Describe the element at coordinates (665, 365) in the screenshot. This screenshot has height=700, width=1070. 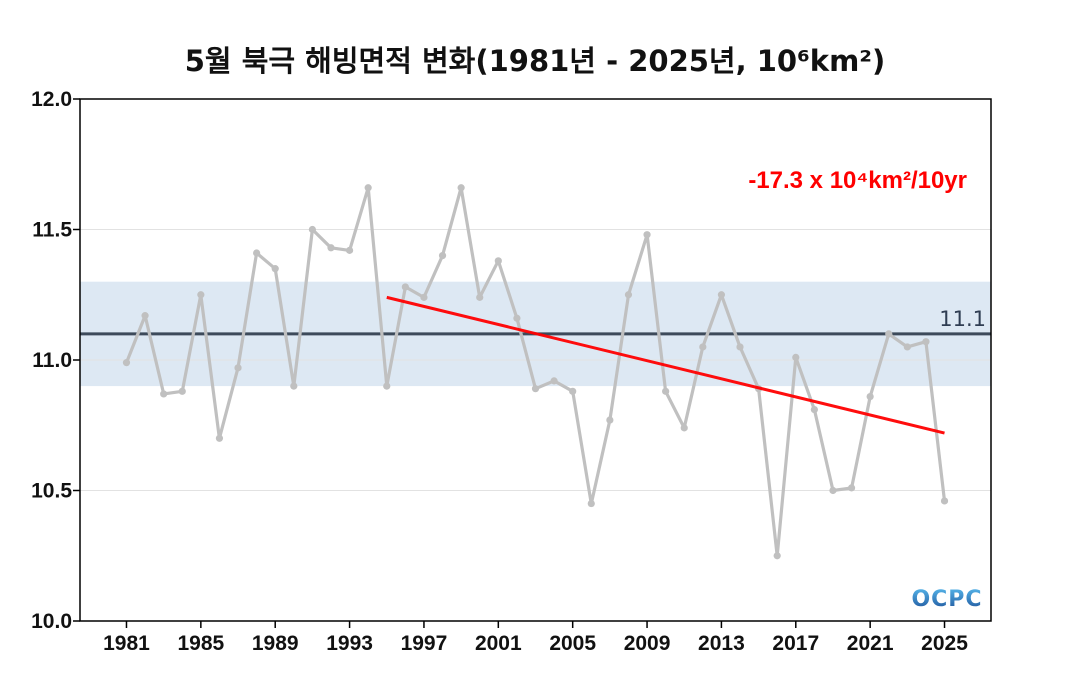
I see `trend-line` at that location.